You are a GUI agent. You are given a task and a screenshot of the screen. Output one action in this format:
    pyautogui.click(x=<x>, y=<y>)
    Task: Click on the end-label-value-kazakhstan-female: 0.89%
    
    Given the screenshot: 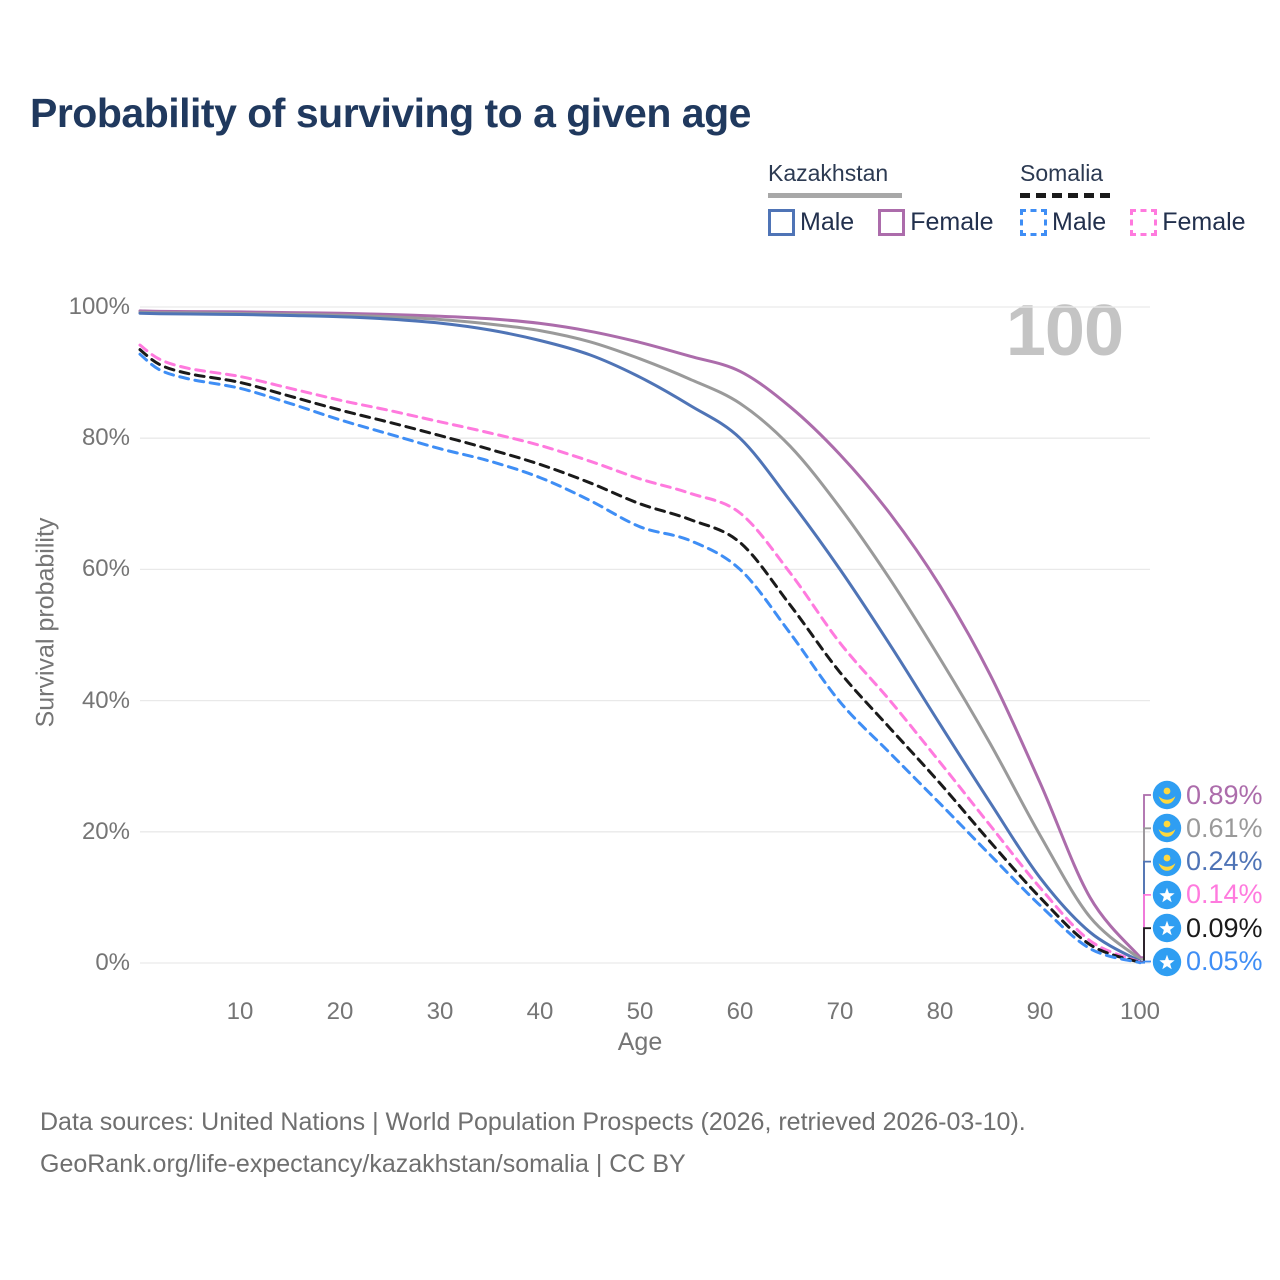 What is the action you would take?
    pyautogui.click(x=1224, y=794)
    